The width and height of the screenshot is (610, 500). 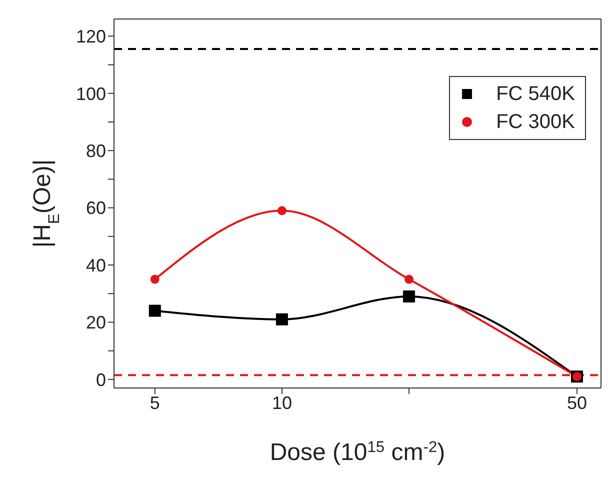 I want to click on x-tick-label: 5, so click(x=155, y=402).